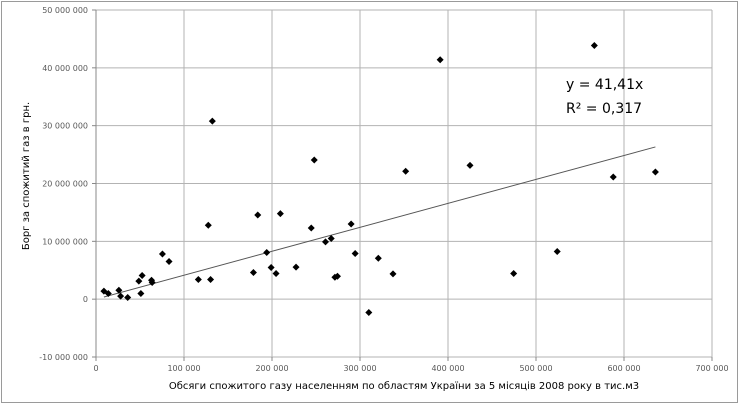  Describe the element at coordinates (85, 299) in the screenshot. I see `y-tick-label: 0` at that location.